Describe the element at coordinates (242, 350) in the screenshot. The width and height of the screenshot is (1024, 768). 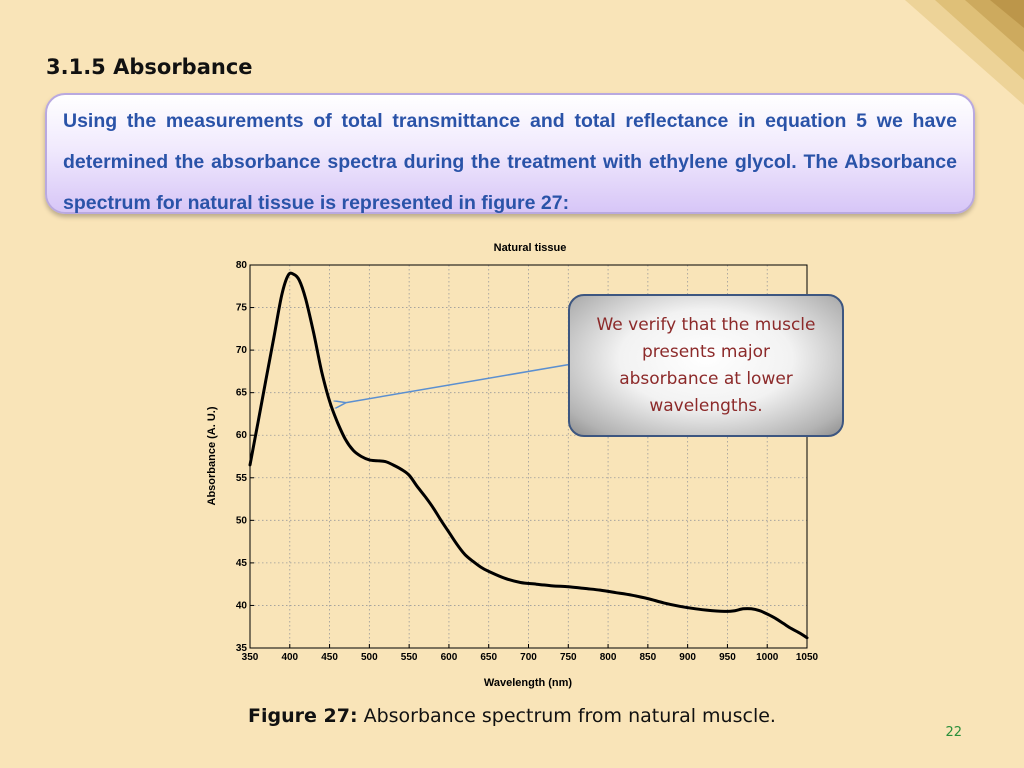
I see `y-tick-label: 70` at that location.